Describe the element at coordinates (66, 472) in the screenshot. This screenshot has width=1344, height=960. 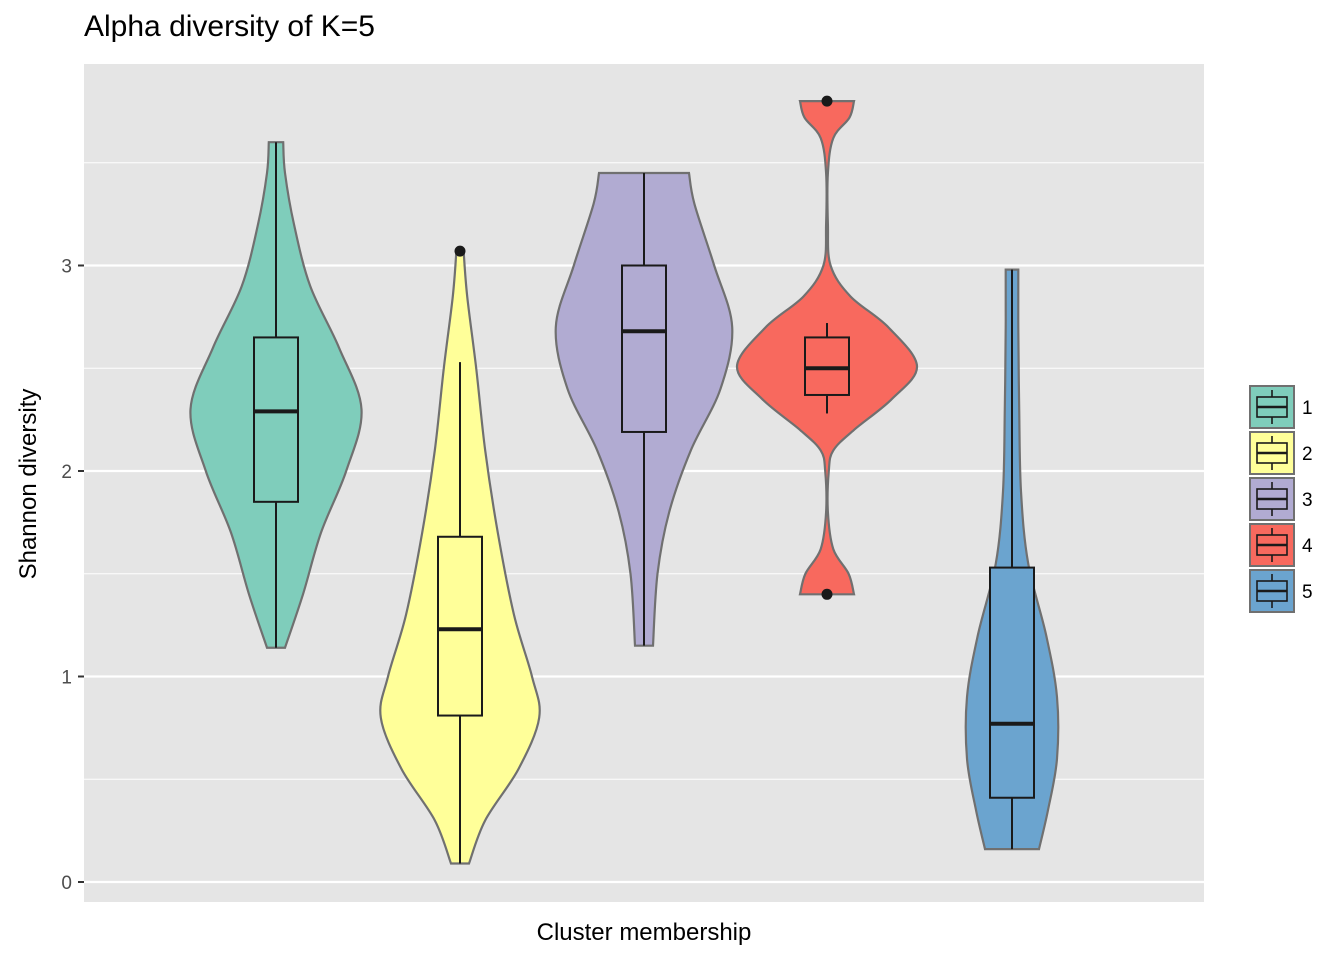
I see `y-tick-label: 2` at that location.